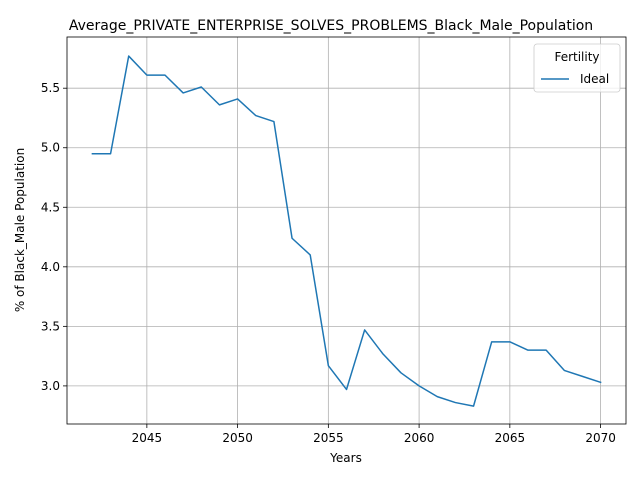 The height and width of the screenshot is (484, 640). Describe the element at coordinates (419, 438) in the screenshot. I see `x-tick-label: 2060` at that location.